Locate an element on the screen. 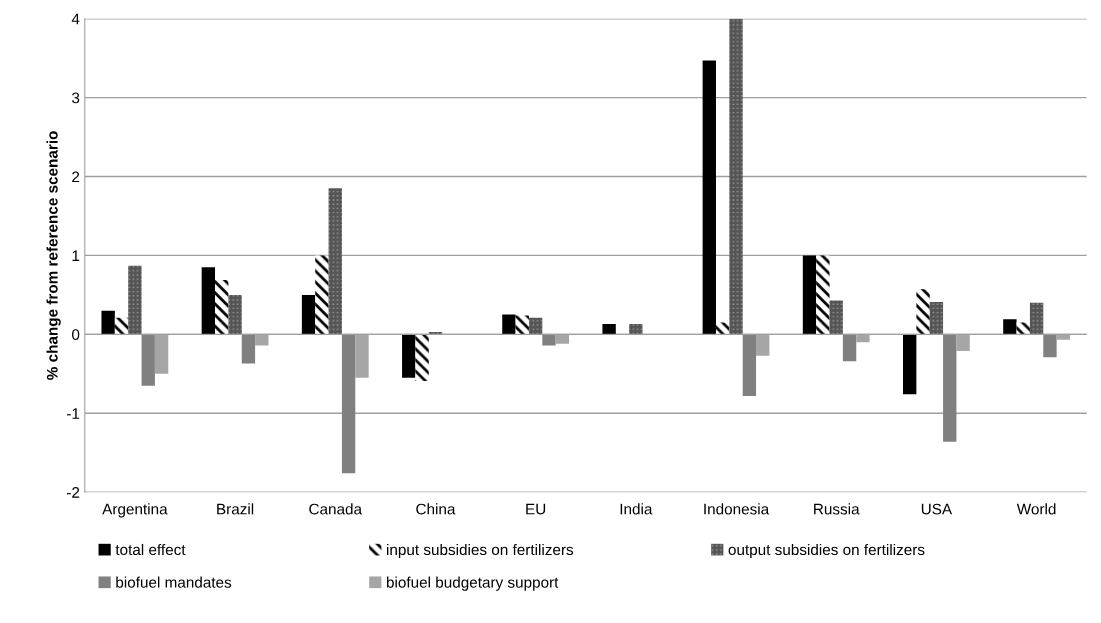 Image resolution: width=1101 pixels, height=623 pixels. x-tick-label: EU is located at coordinates (536, 509).